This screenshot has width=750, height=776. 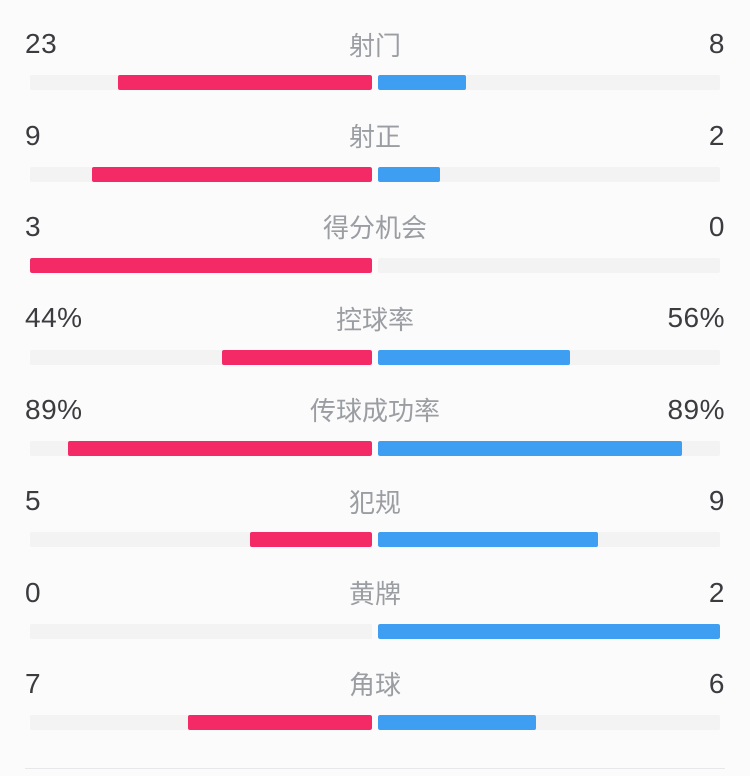 I want to click on away-value: 89%, so click(x=696, y=409).